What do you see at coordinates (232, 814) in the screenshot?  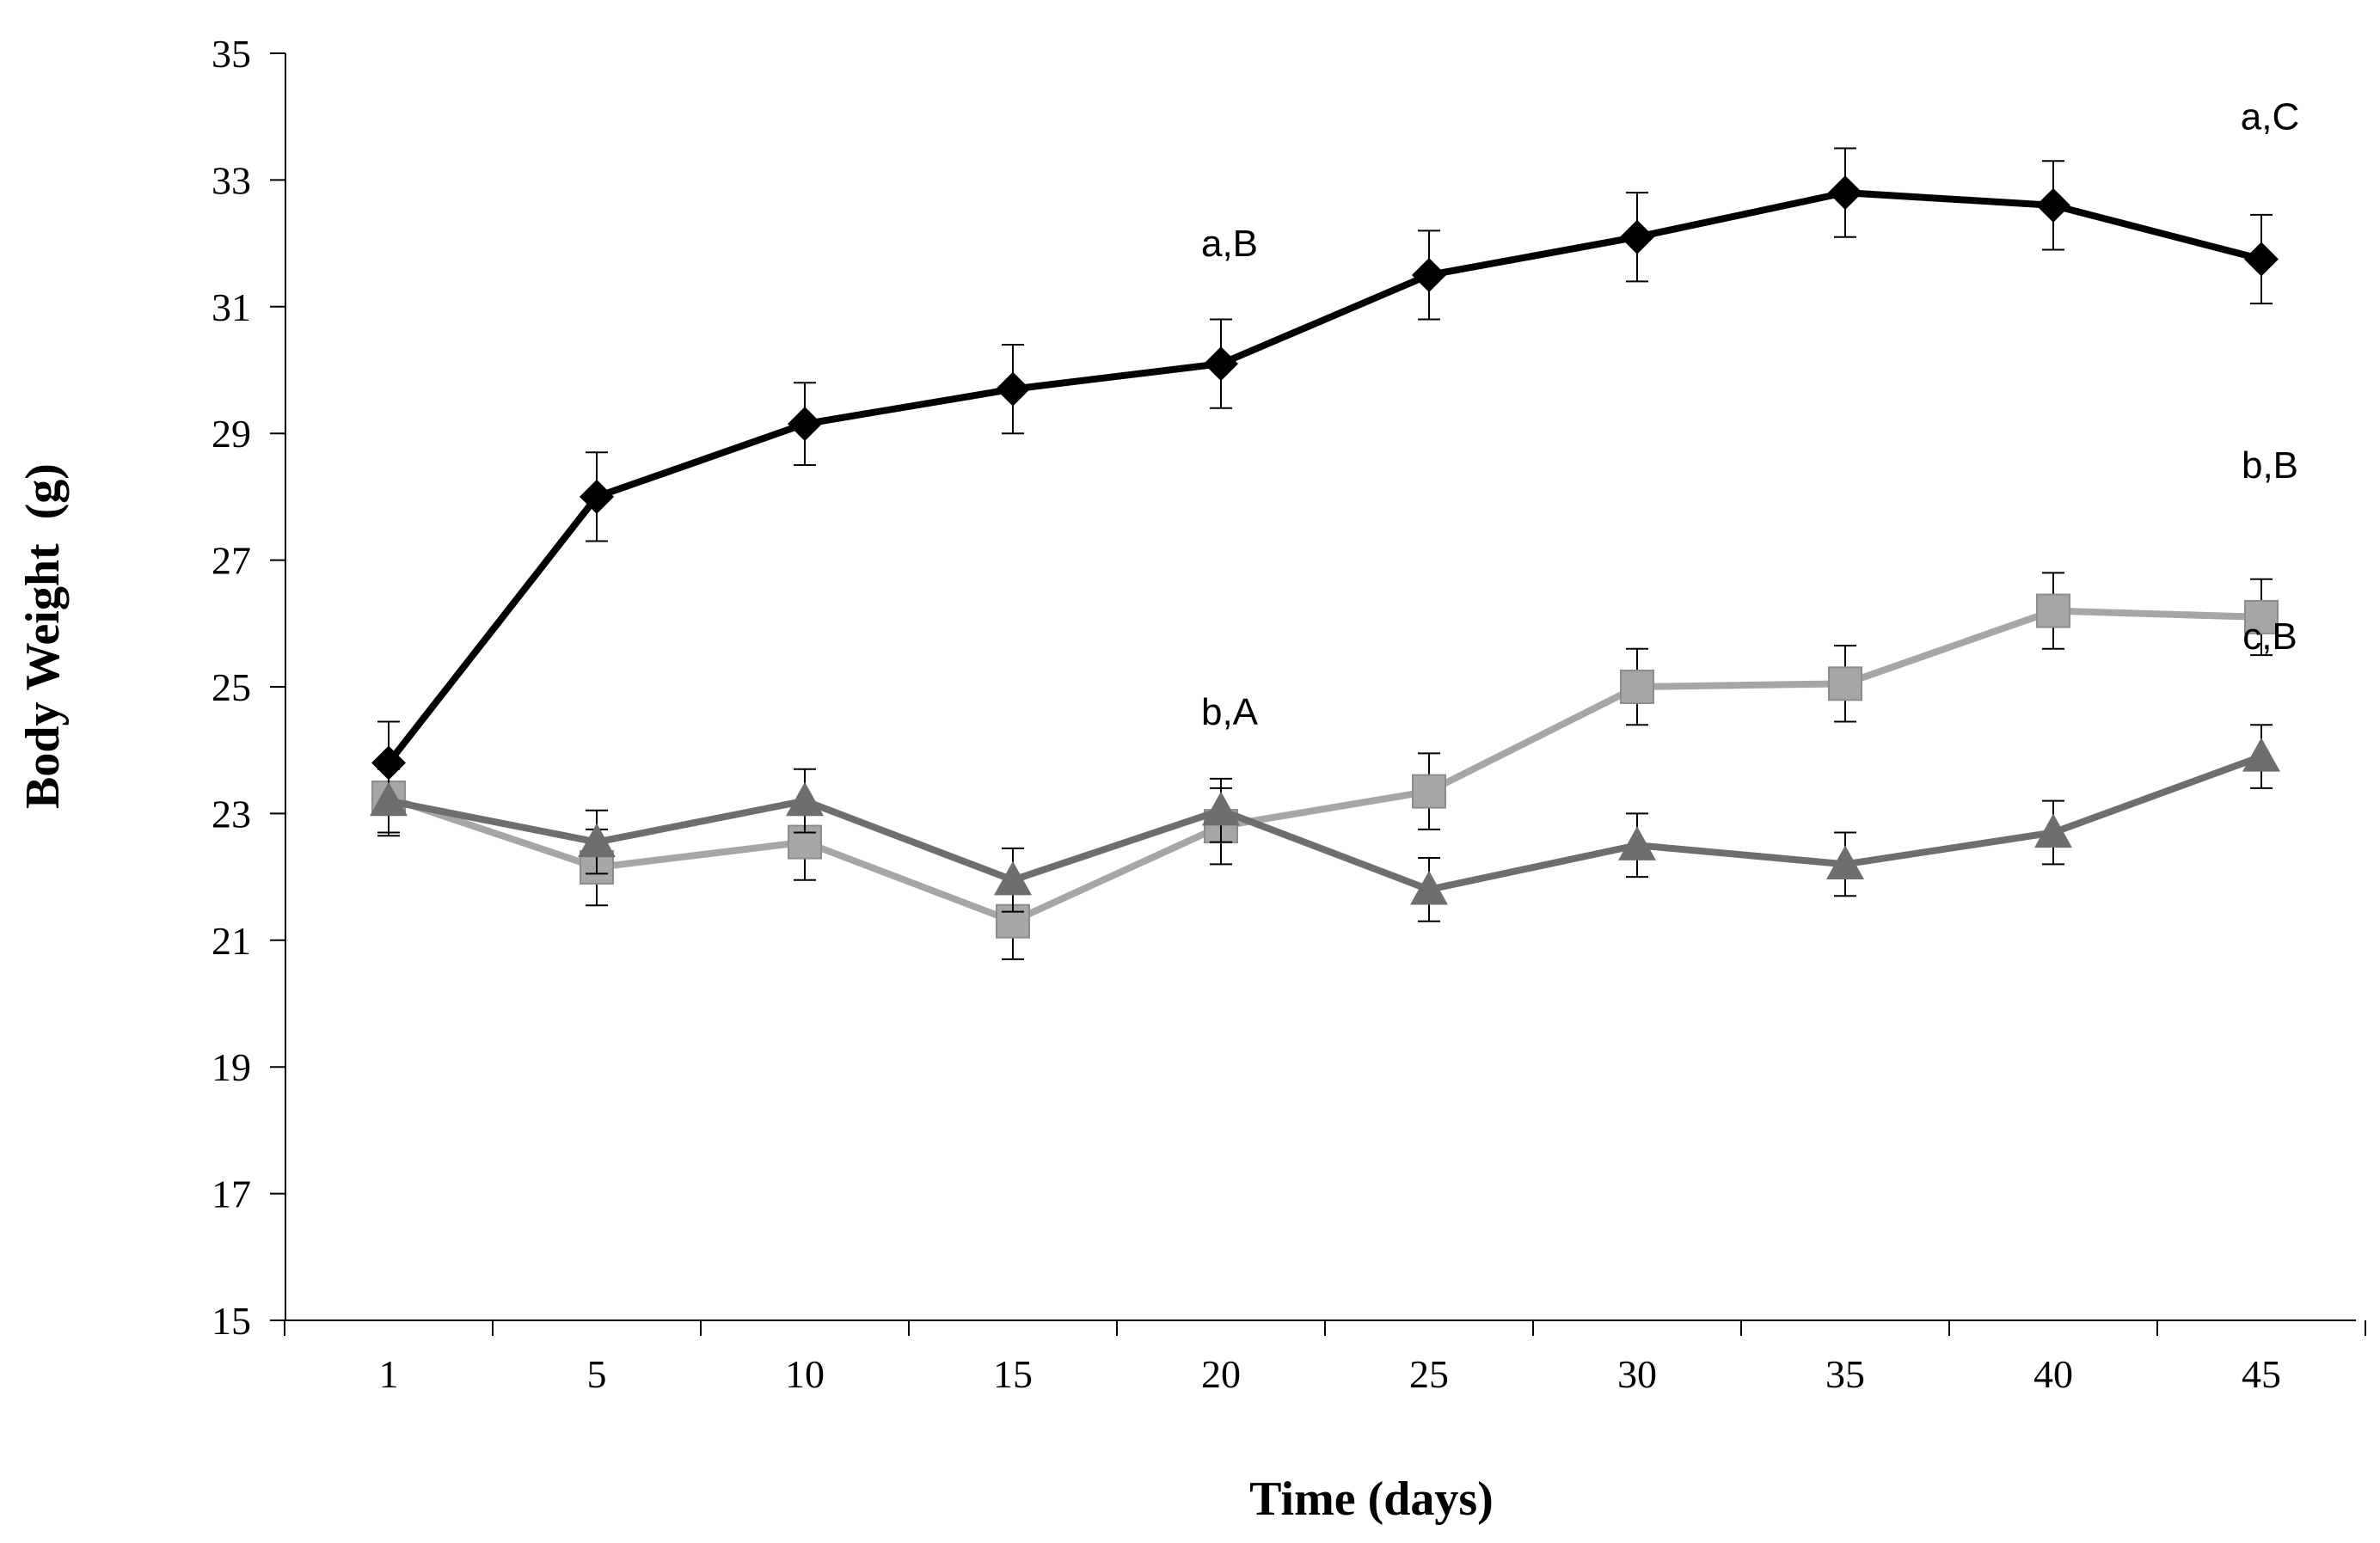 I see `y-tick-label: 23` at bounding box center [232, 814].